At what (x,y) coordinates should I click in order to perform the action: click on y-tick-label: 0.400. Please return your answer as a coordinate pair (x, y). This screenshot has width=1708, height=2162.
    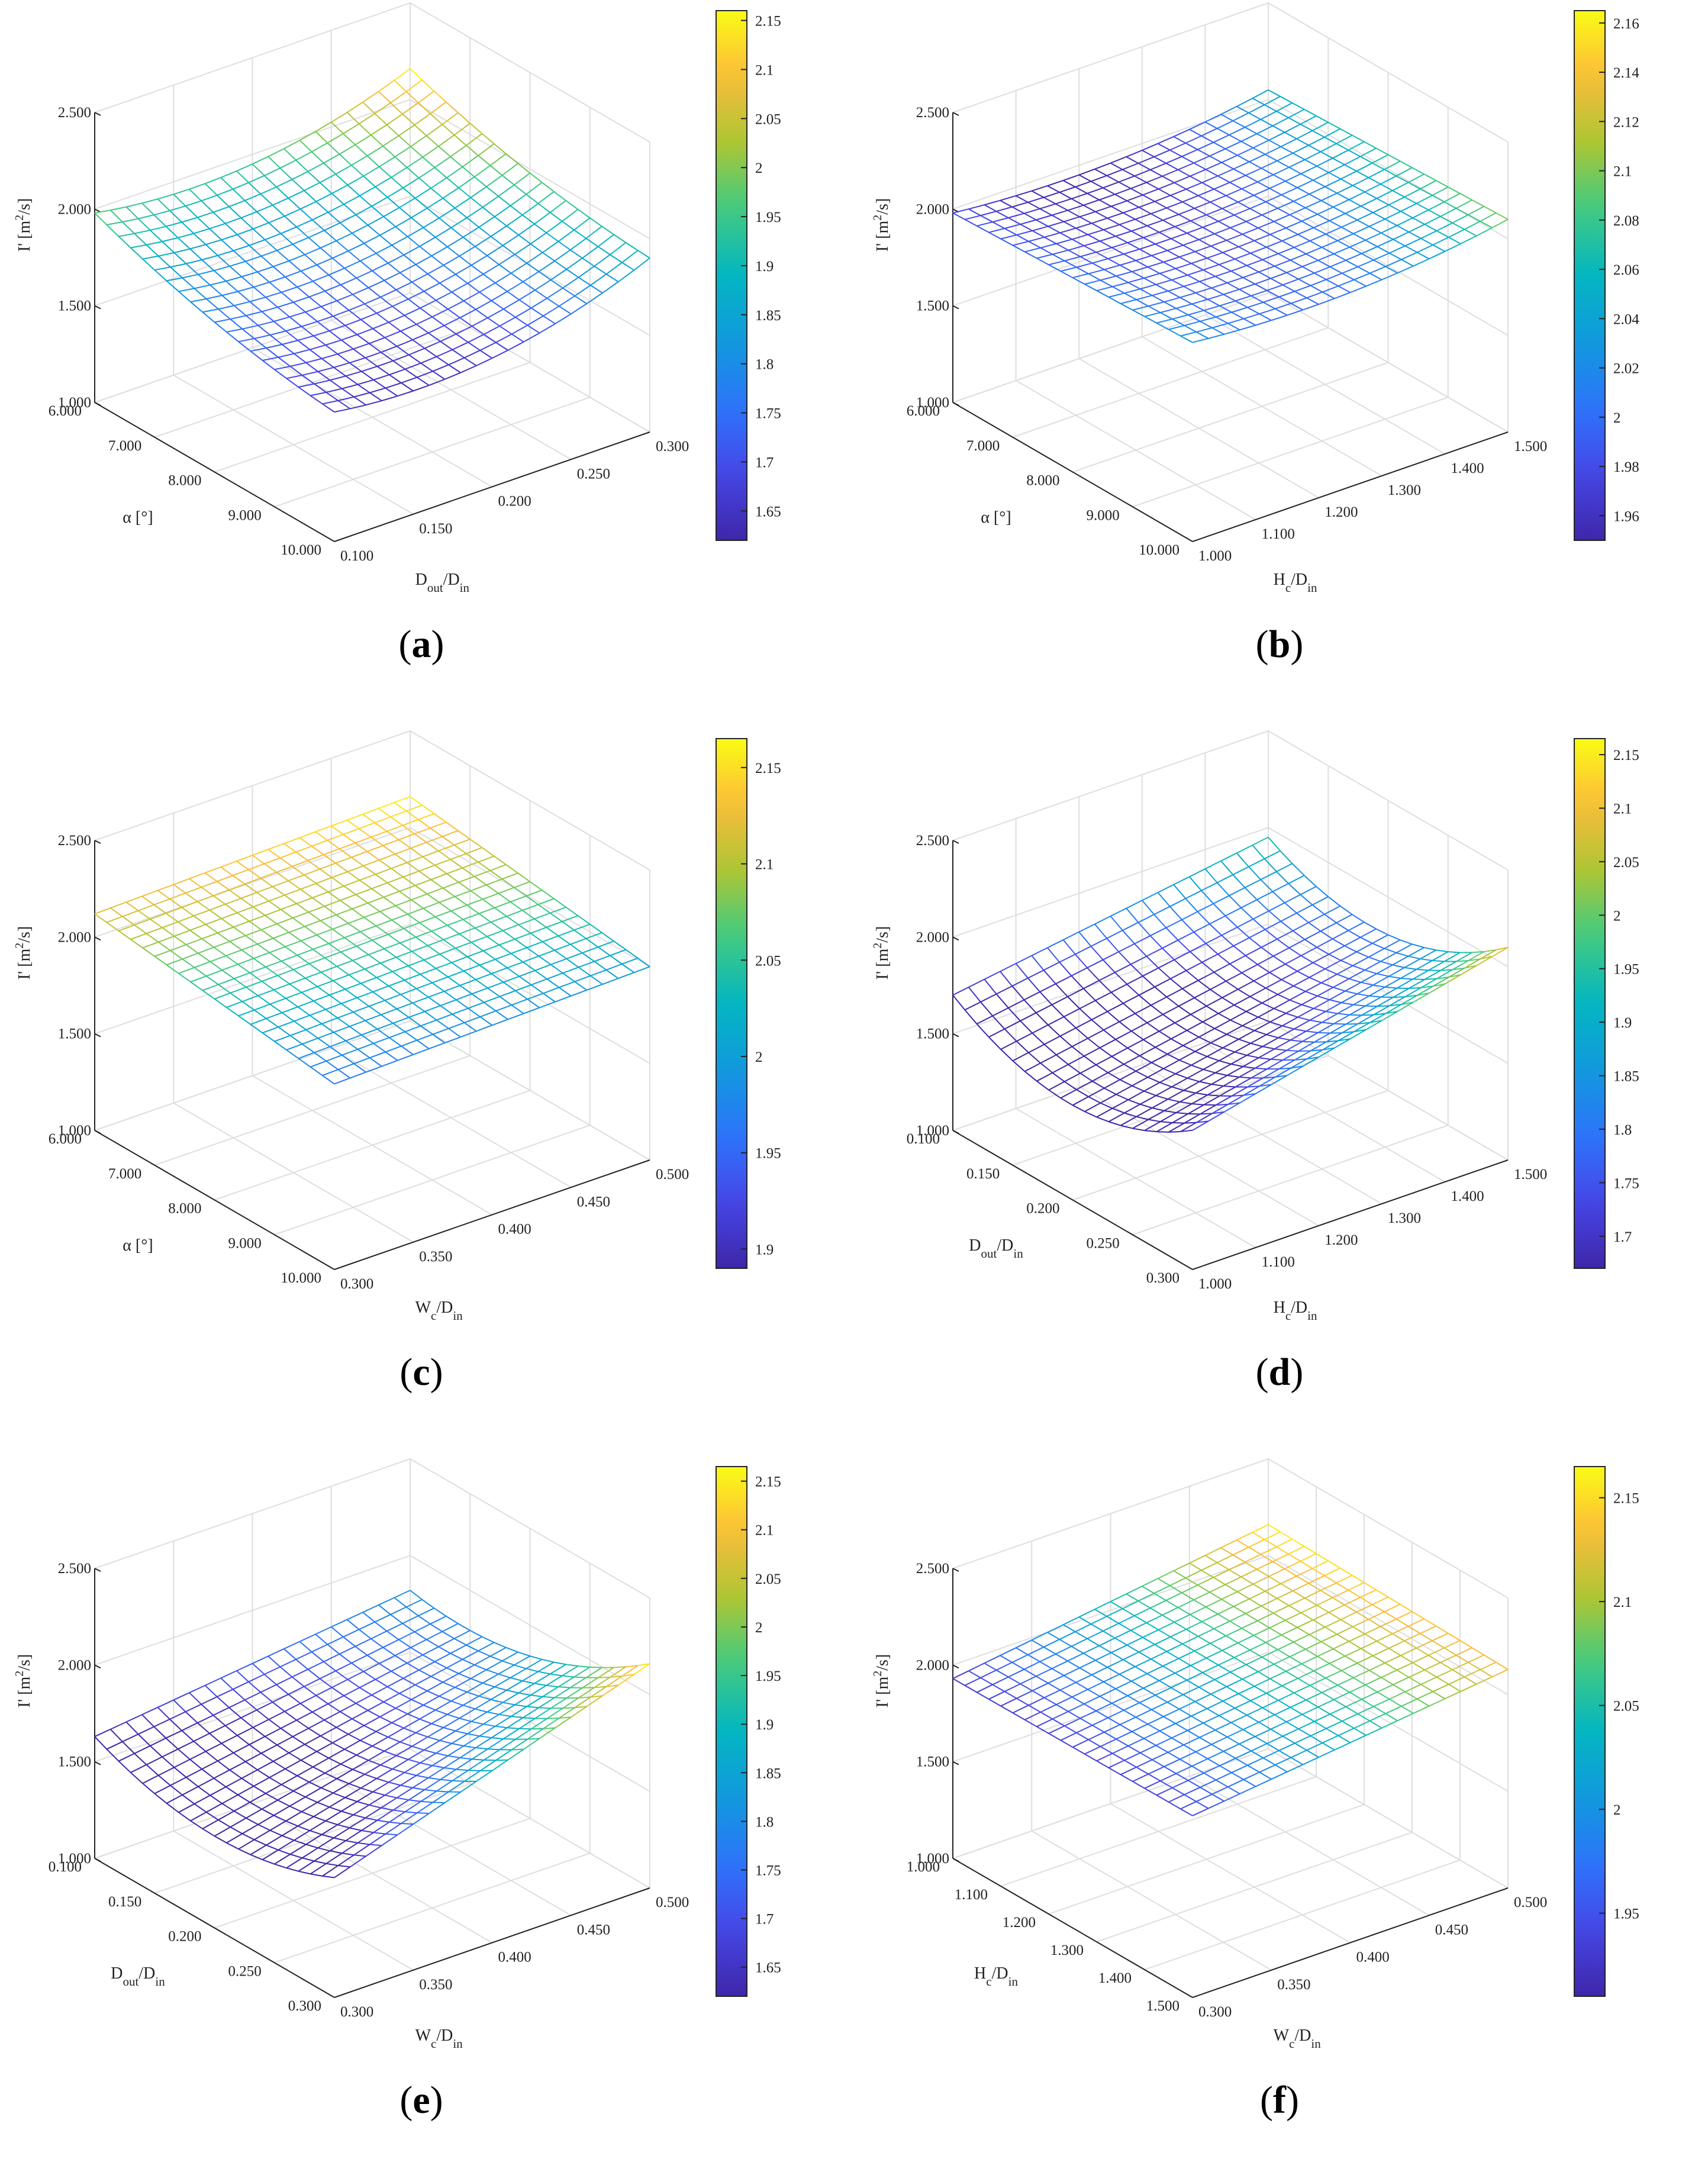
    Looking at the image, I should click on (1373, 1958).